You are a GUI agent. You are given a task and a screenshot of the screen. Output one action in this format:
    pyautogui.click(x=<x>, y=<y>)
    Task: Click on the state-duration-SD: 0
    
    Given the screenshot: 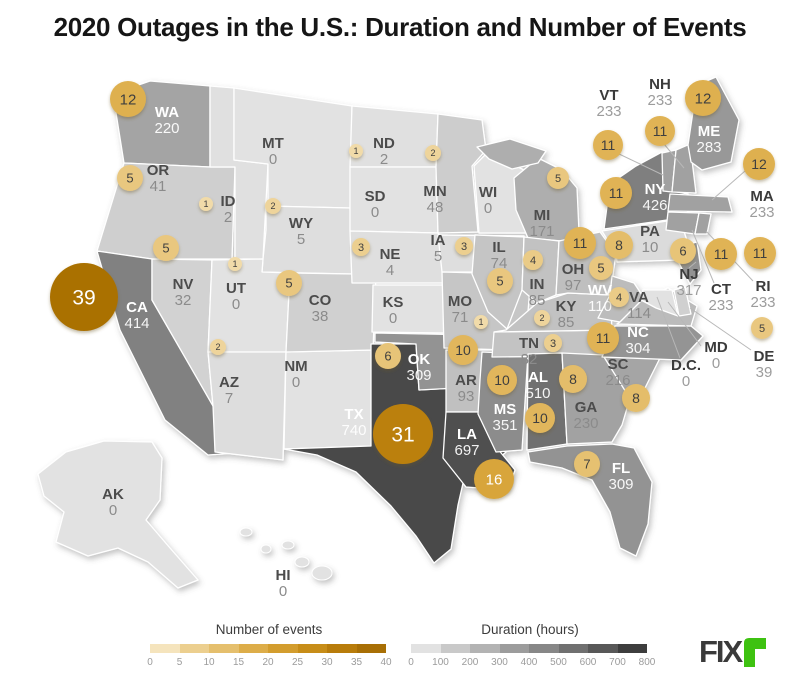 What is the action you would take?
    pyautogui.click(x=375, y=212)
    